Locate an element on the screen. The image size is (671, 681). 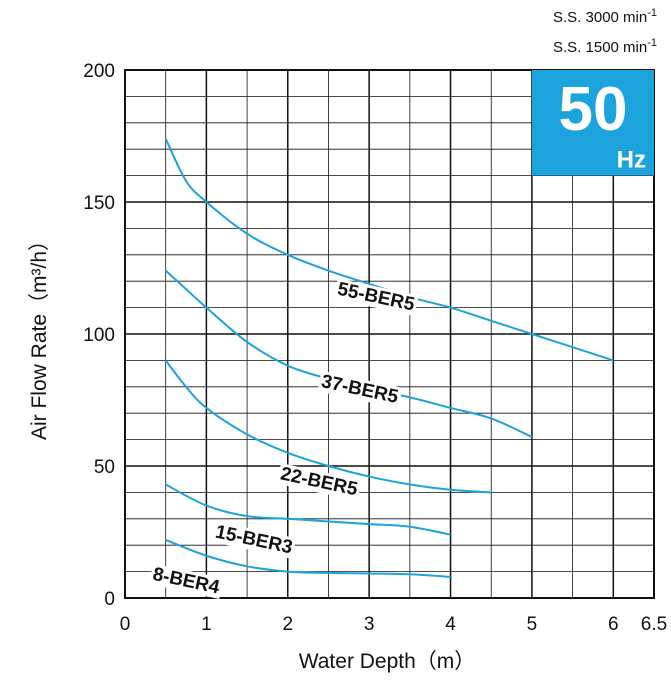
x-tick-label: 0 is located at coordinates (125, 624).